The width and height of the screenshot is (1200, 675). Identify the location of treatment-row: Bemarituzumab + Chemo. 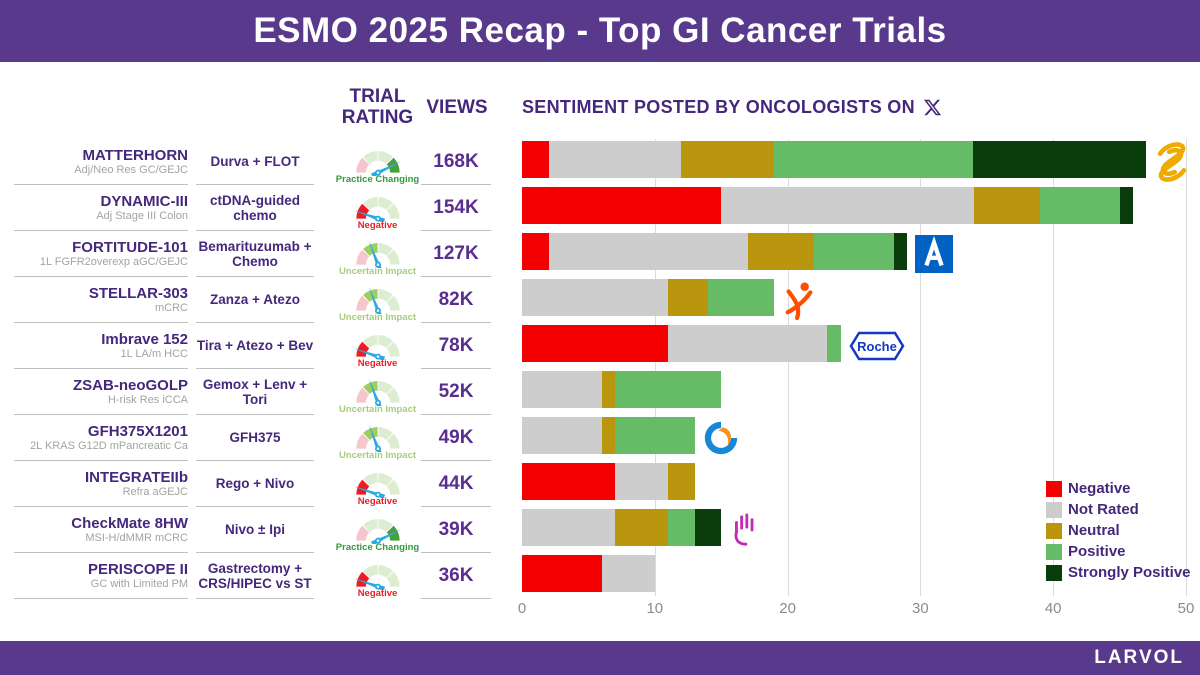
(255, 254).